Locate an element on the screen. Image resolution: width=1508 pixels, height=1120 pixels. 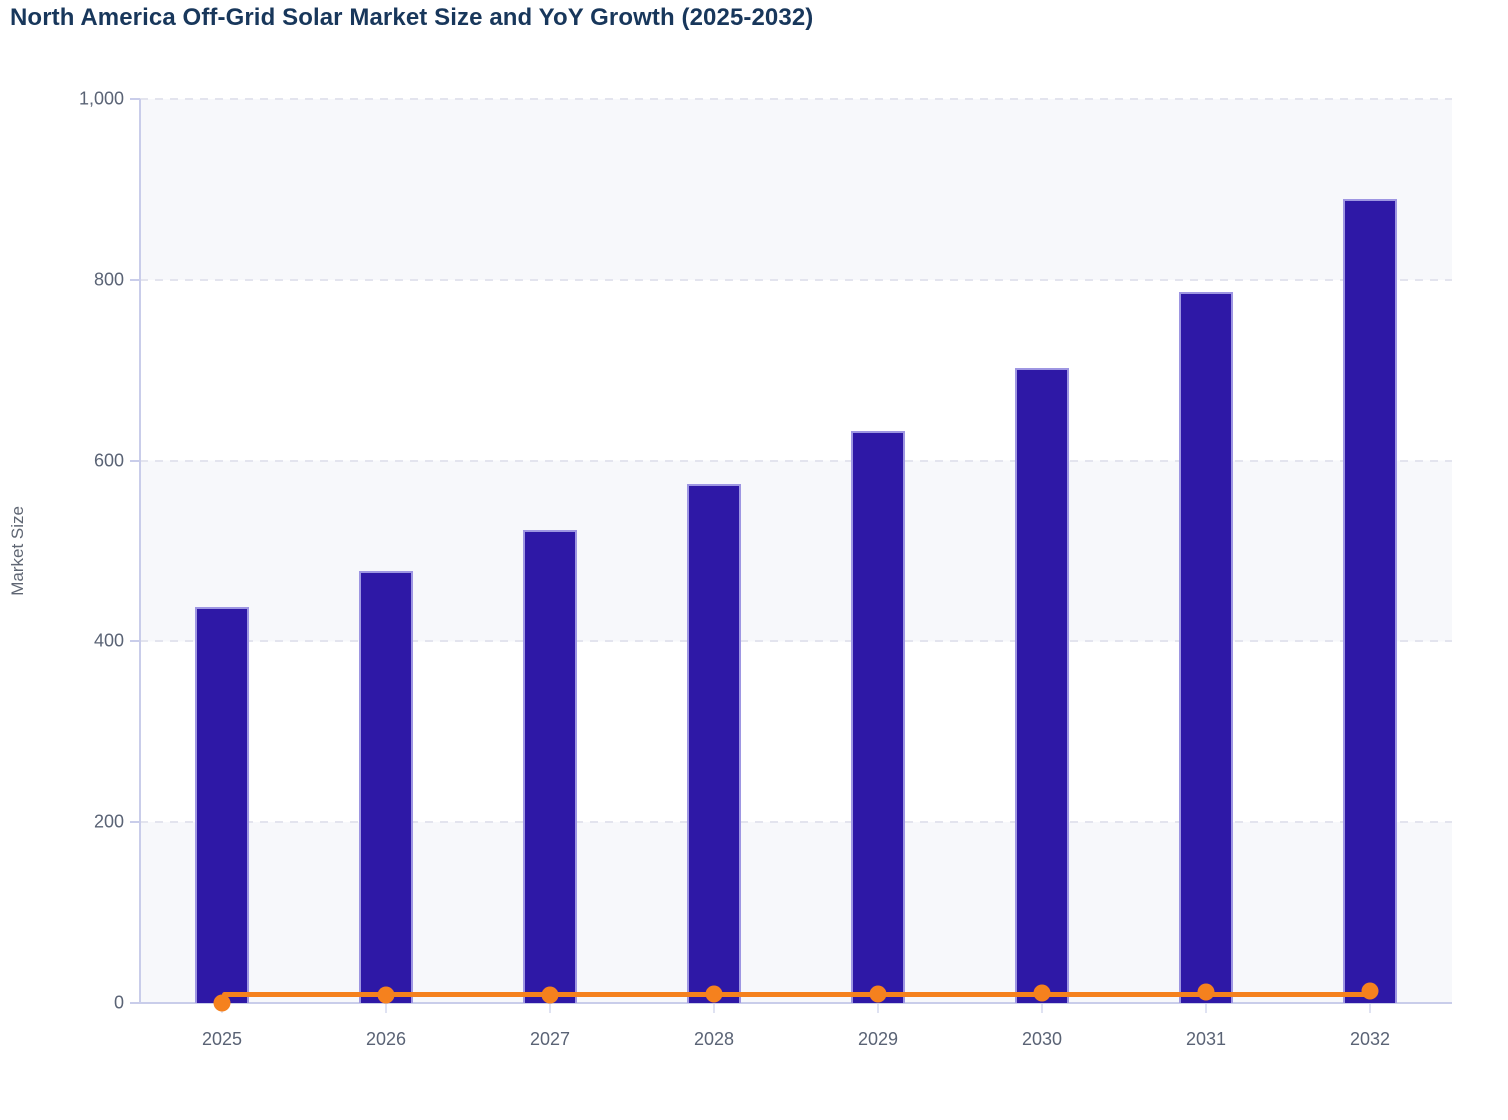
yoy-growth-marker-2030 is located at coordinates (1042, 993).